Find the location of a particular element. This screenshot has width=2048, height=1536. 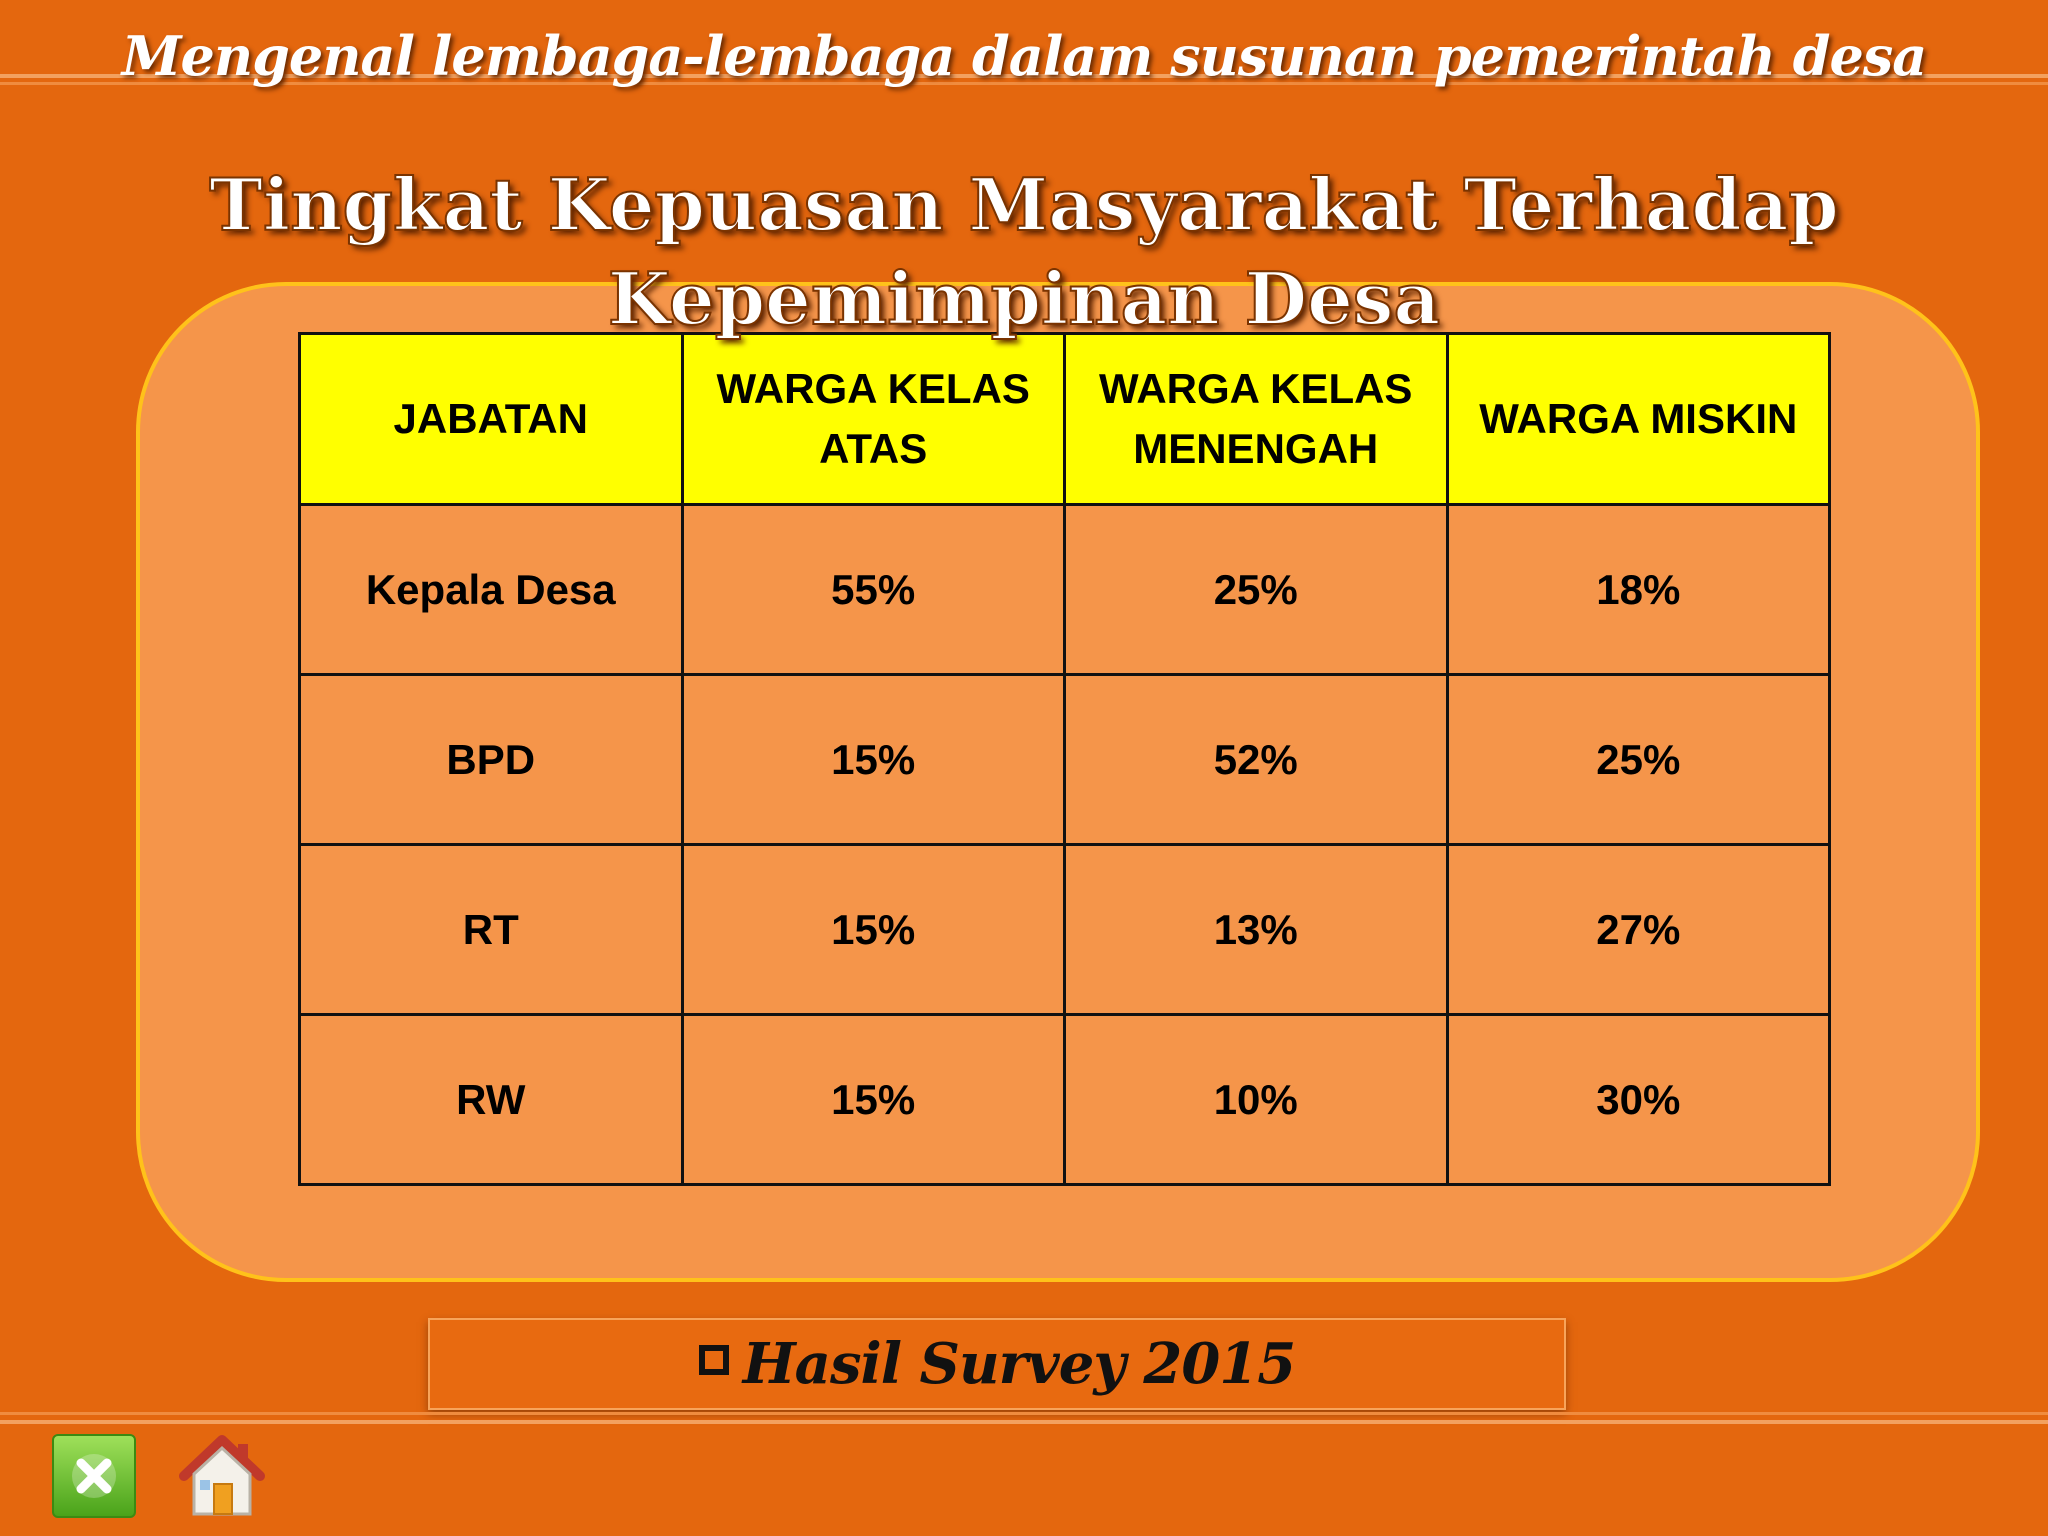

table-cell: 10% is located at coordinates (1255, 1099).